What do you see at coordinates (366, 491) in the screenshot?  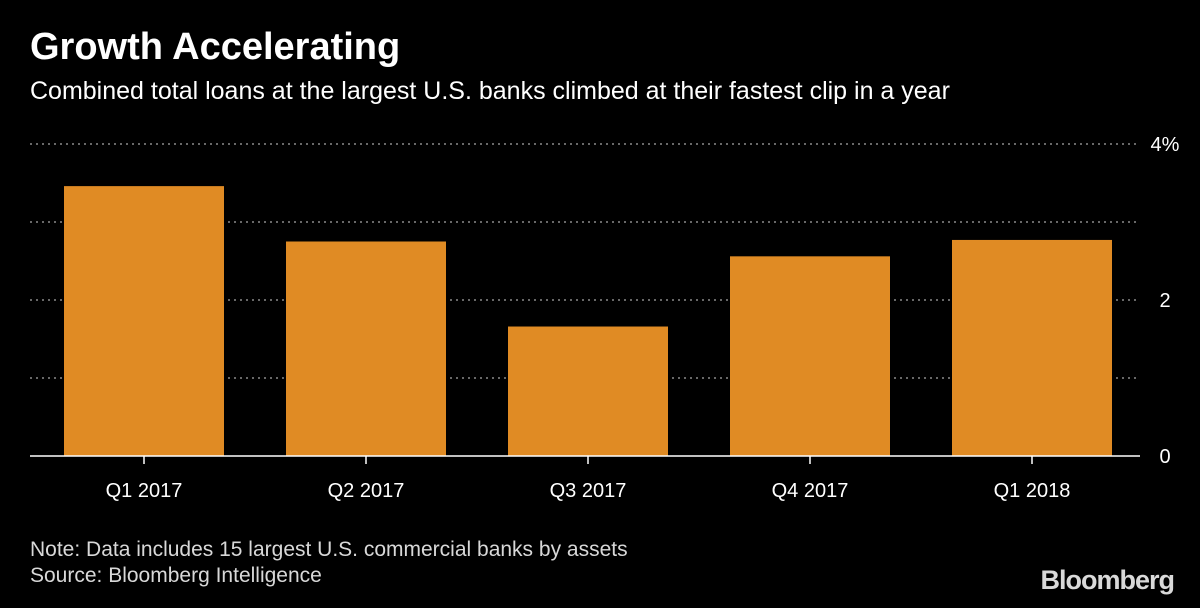 I see `x-tick-label: Q2 2017` at bounding box center [366, 491].